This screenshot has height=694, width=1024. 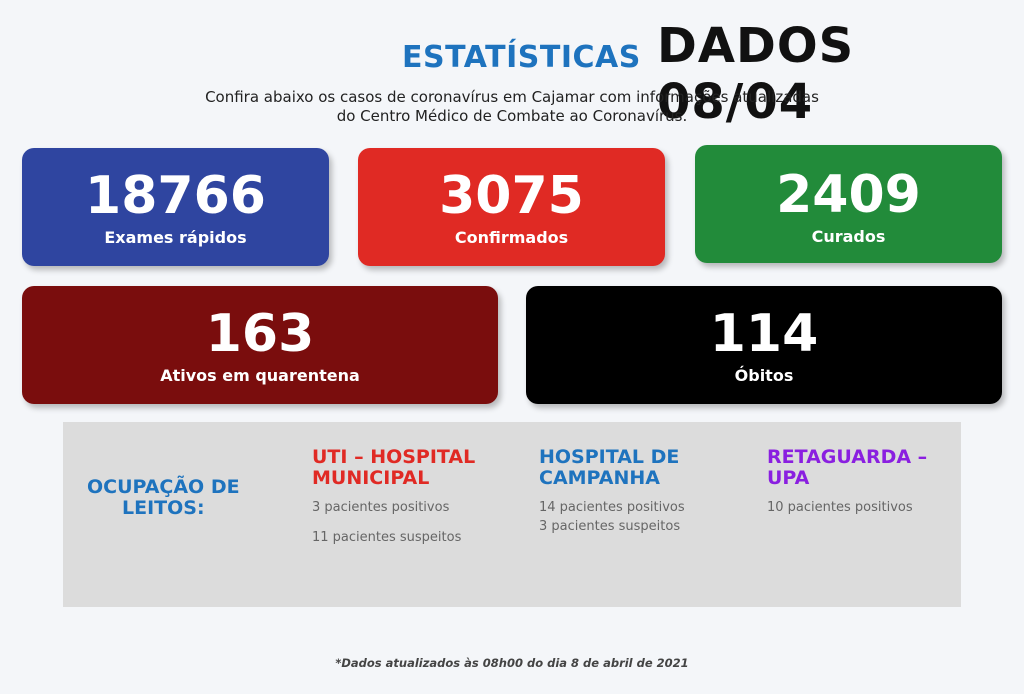 I want to click on obitos-value: 114, so click(x=764, y=334).